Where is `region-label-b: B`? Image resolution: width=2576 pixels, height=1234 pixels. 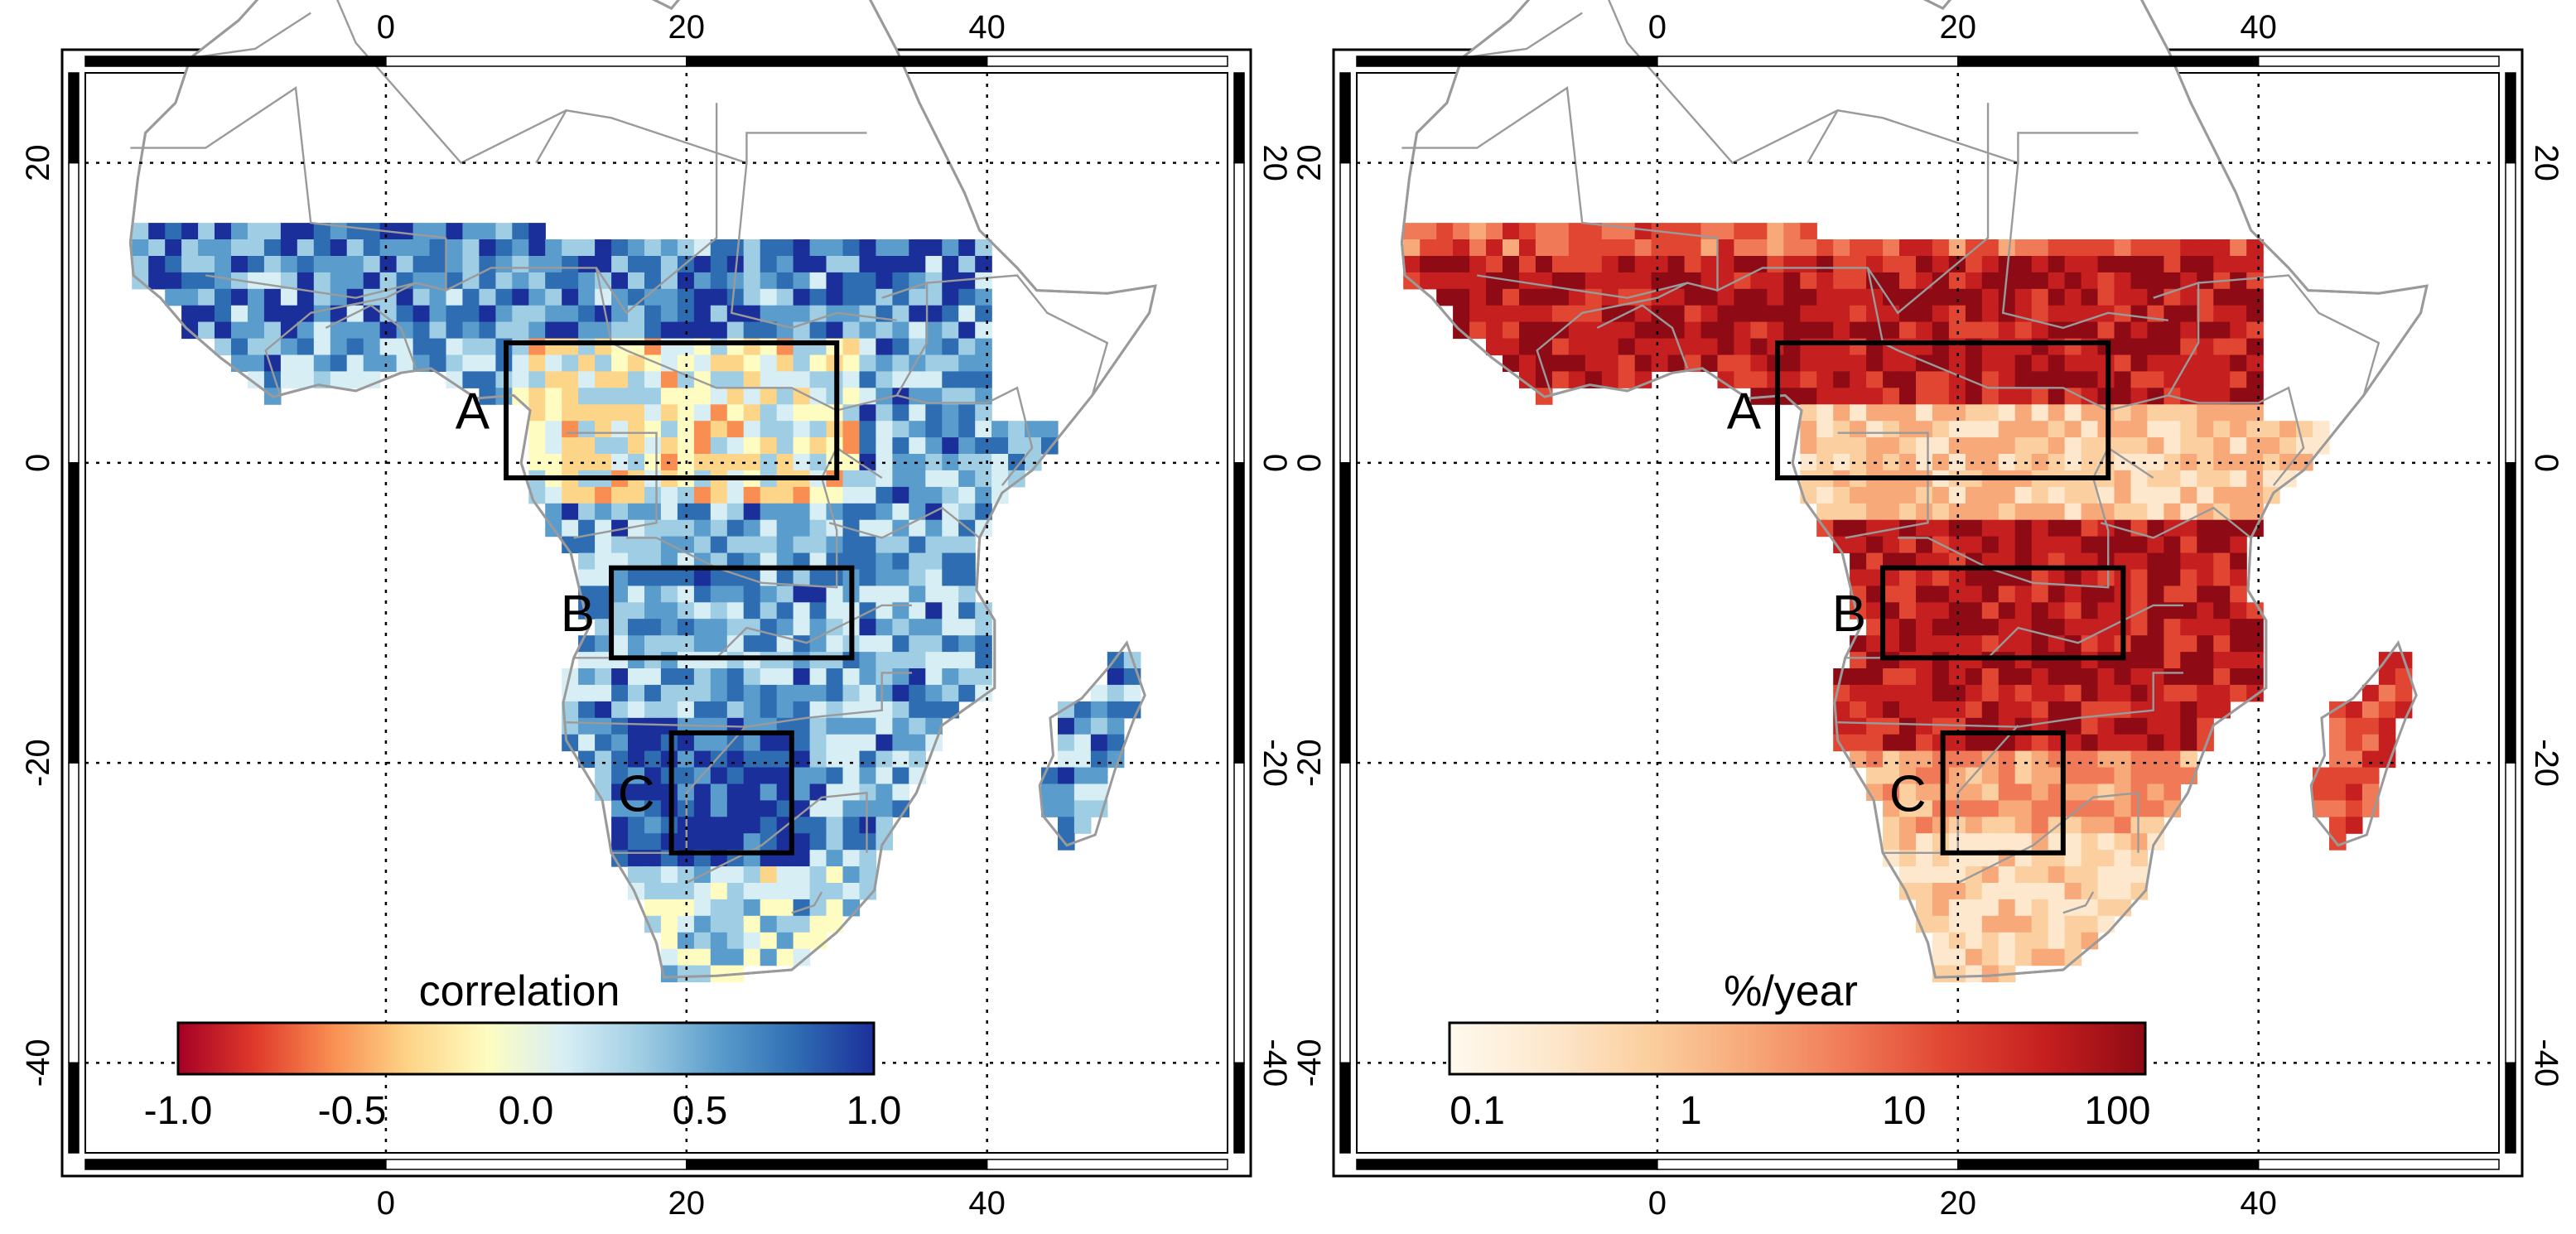
region-label-b: B is located at coordinates (578, 614).